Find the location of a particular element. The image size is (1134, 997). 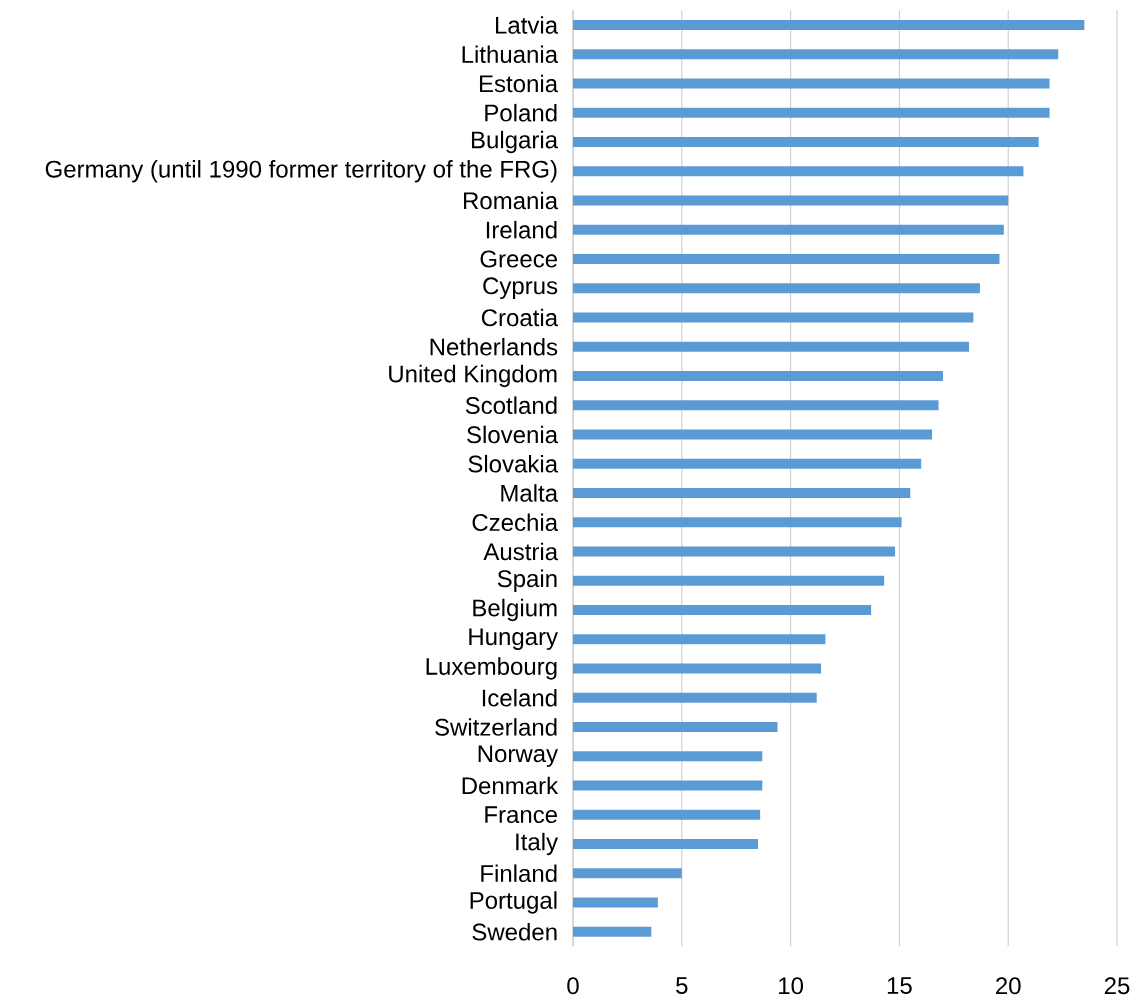

x-tick-label: 15 is located at coordinates (899, 986).